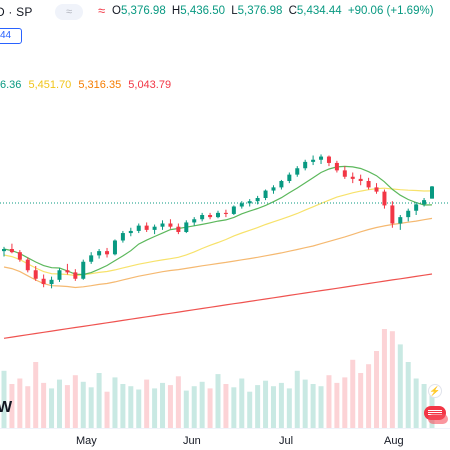 The height and width of the screenshot is (450, 450). I want to click on close-label: C, so click(292, 11).